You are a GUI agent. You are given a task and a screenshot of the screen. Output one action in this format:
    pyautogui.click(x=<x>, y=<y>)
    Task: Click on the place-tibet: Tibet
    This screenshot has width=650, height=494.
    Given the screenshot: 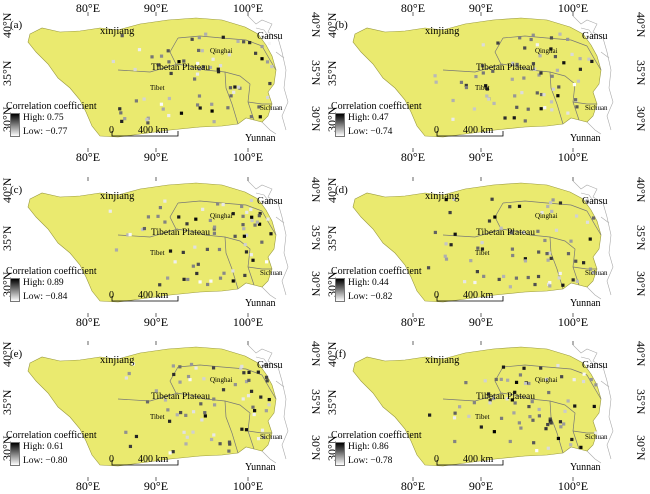 What is the action you would take?
    pyautogui.click(x=482, y=88)
    